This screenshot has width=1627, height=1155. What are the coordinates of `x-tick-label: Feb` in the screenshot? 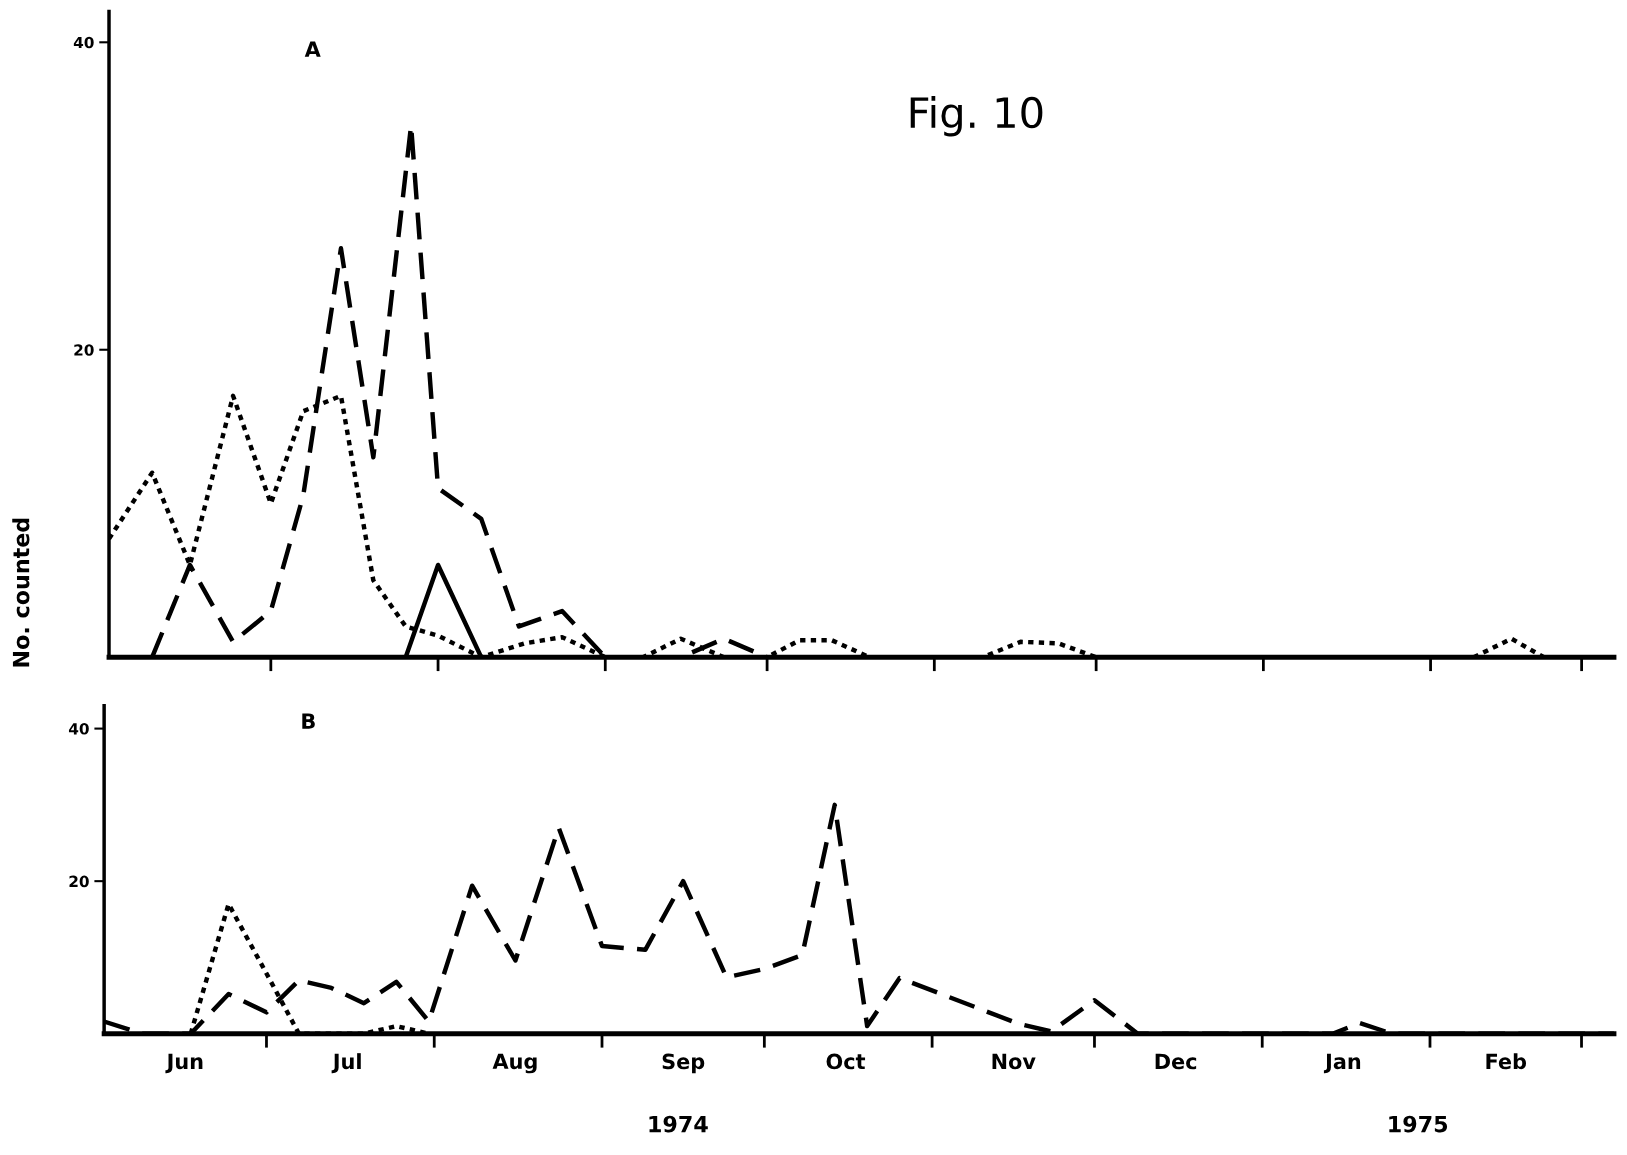 It's located at (1506, 1061).